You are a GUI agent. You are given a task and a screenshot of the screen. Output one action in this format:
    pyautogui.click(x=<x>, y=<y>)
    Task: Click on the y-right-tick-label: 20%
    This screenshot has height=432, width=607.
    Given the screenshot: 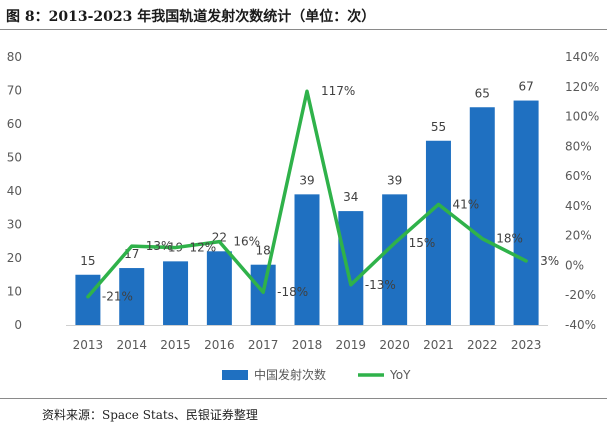 What is the action you would take?
    pyautogui.click(x=578, y=236)
    